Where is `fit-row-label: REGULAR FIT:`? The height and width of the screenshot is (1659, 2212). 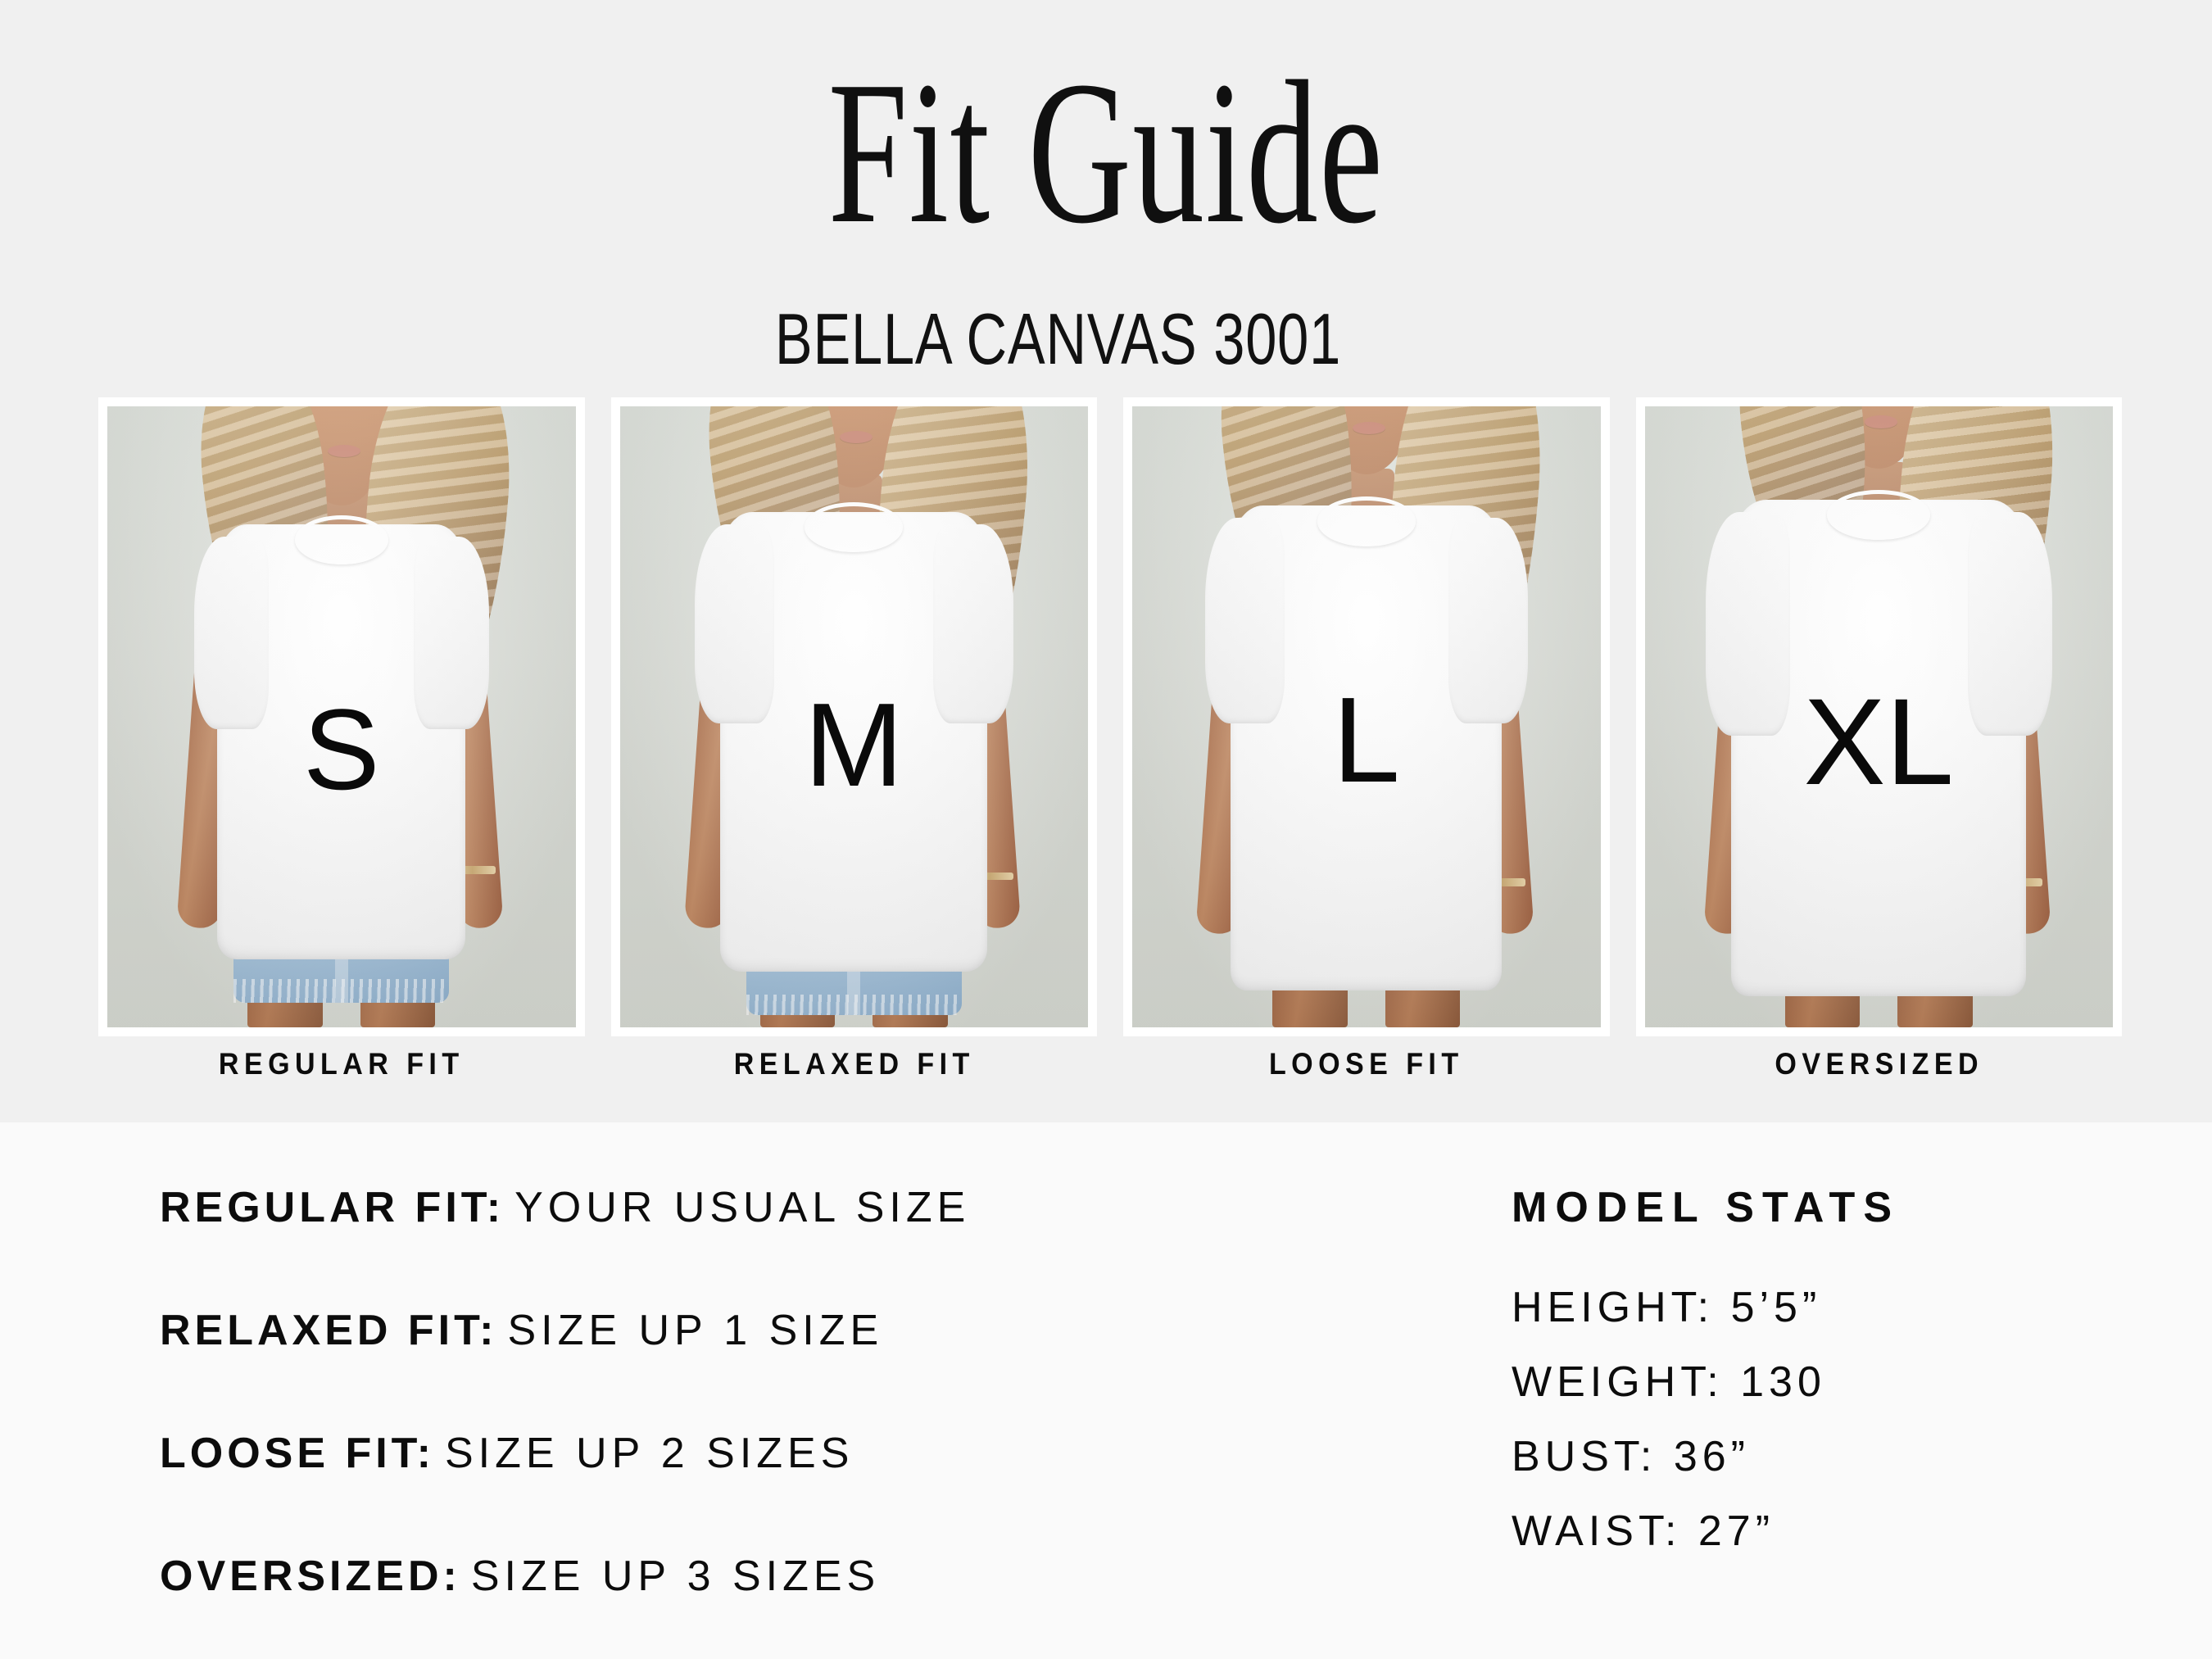
fit-row-label: REGULAR FIT: is located at coordinates (332, 1207).